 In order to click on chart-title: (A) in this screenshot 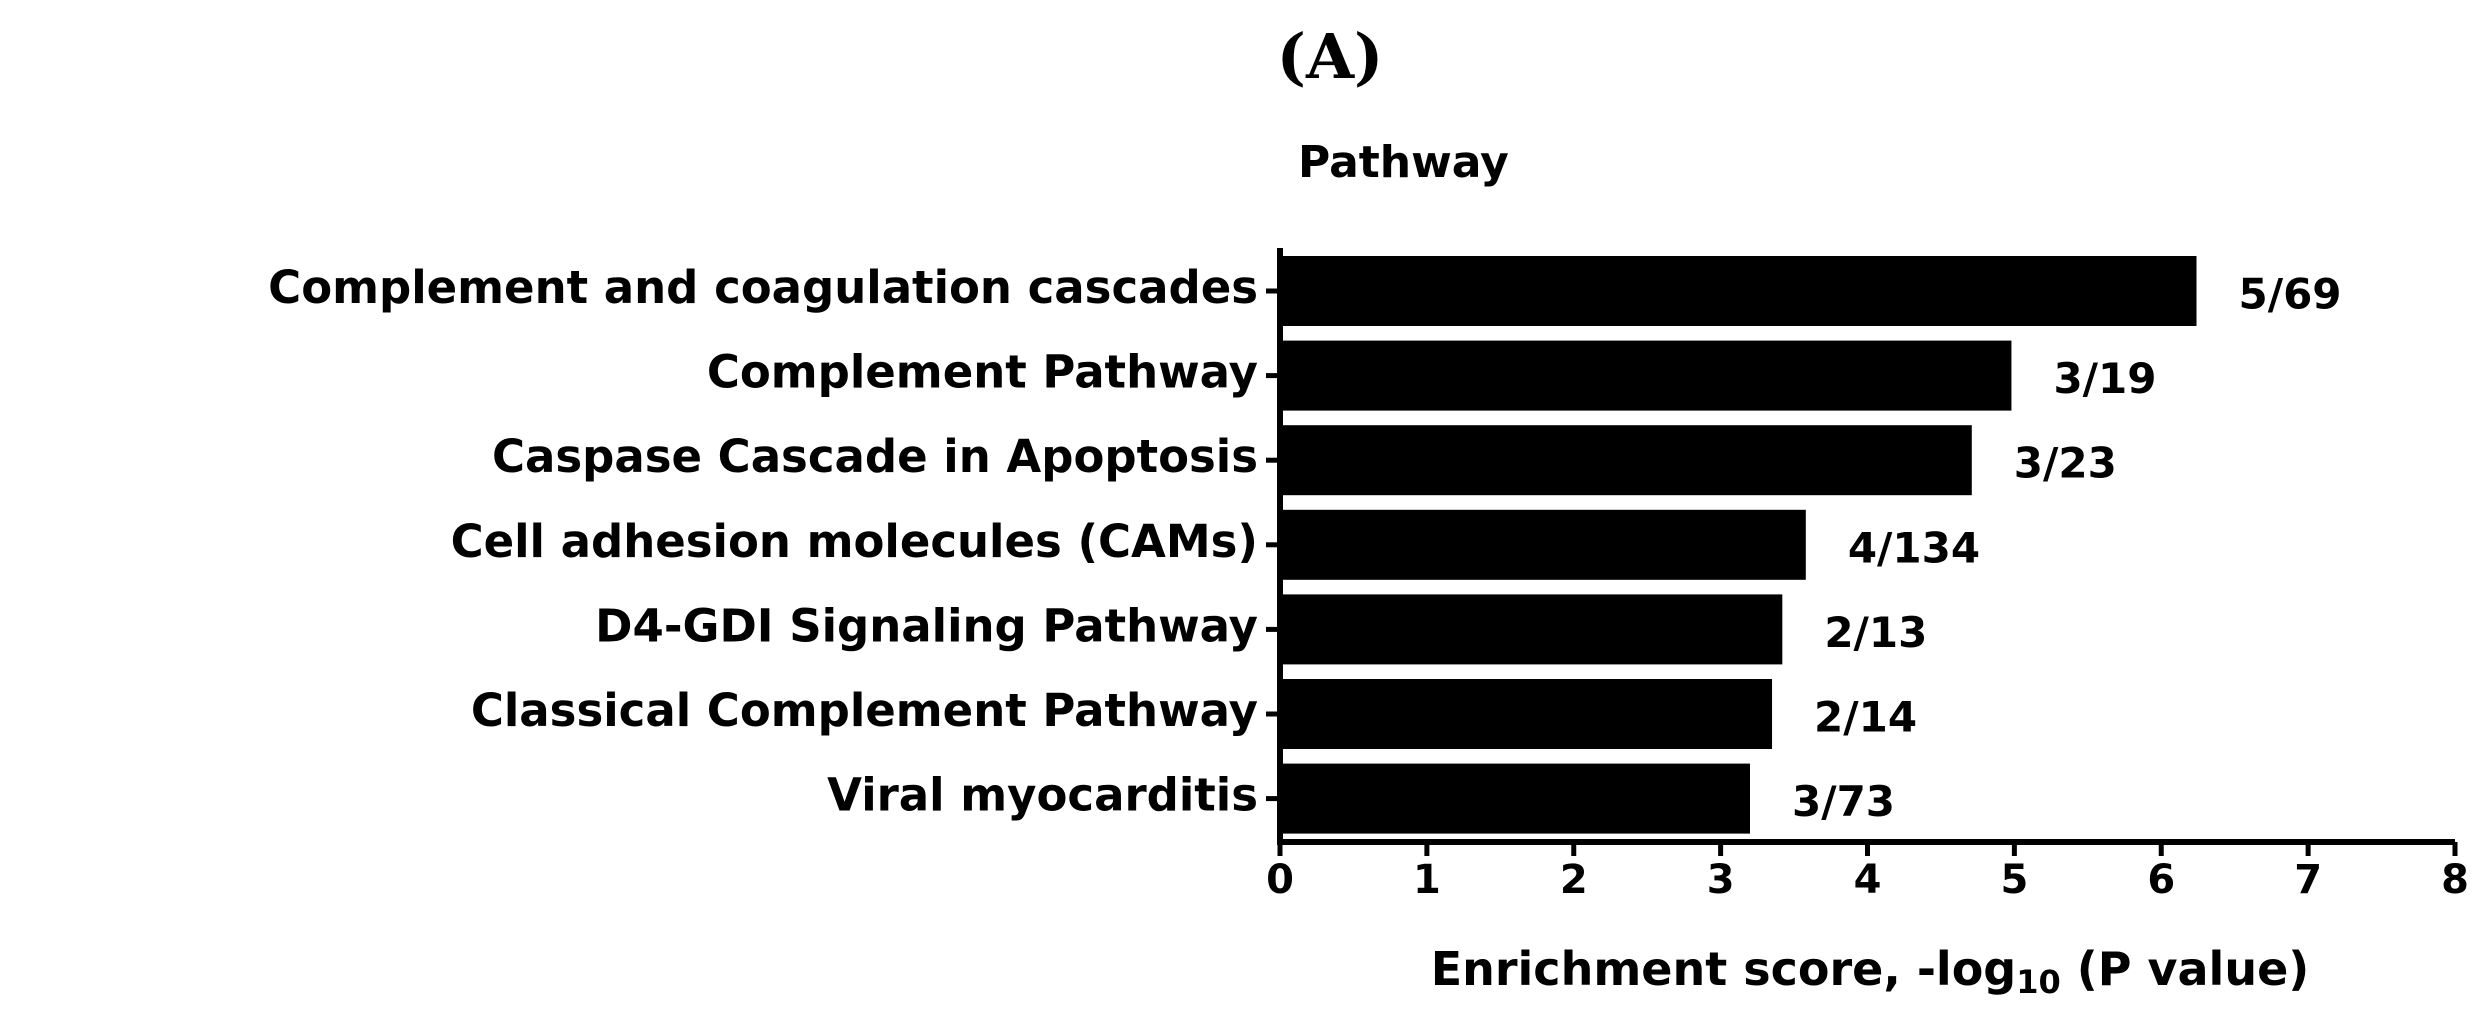, I will do `click(1330, 56)`.